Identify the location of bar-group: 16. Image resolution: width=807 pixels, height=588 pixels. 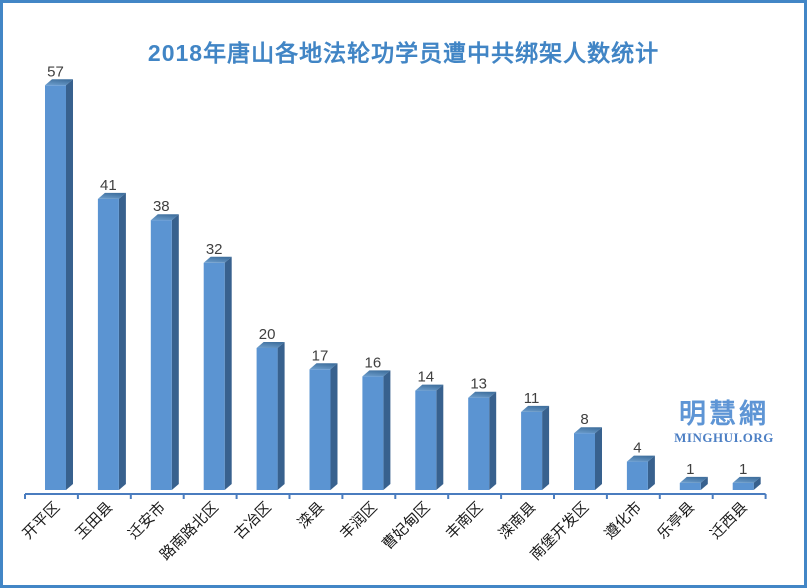
(376, 422).